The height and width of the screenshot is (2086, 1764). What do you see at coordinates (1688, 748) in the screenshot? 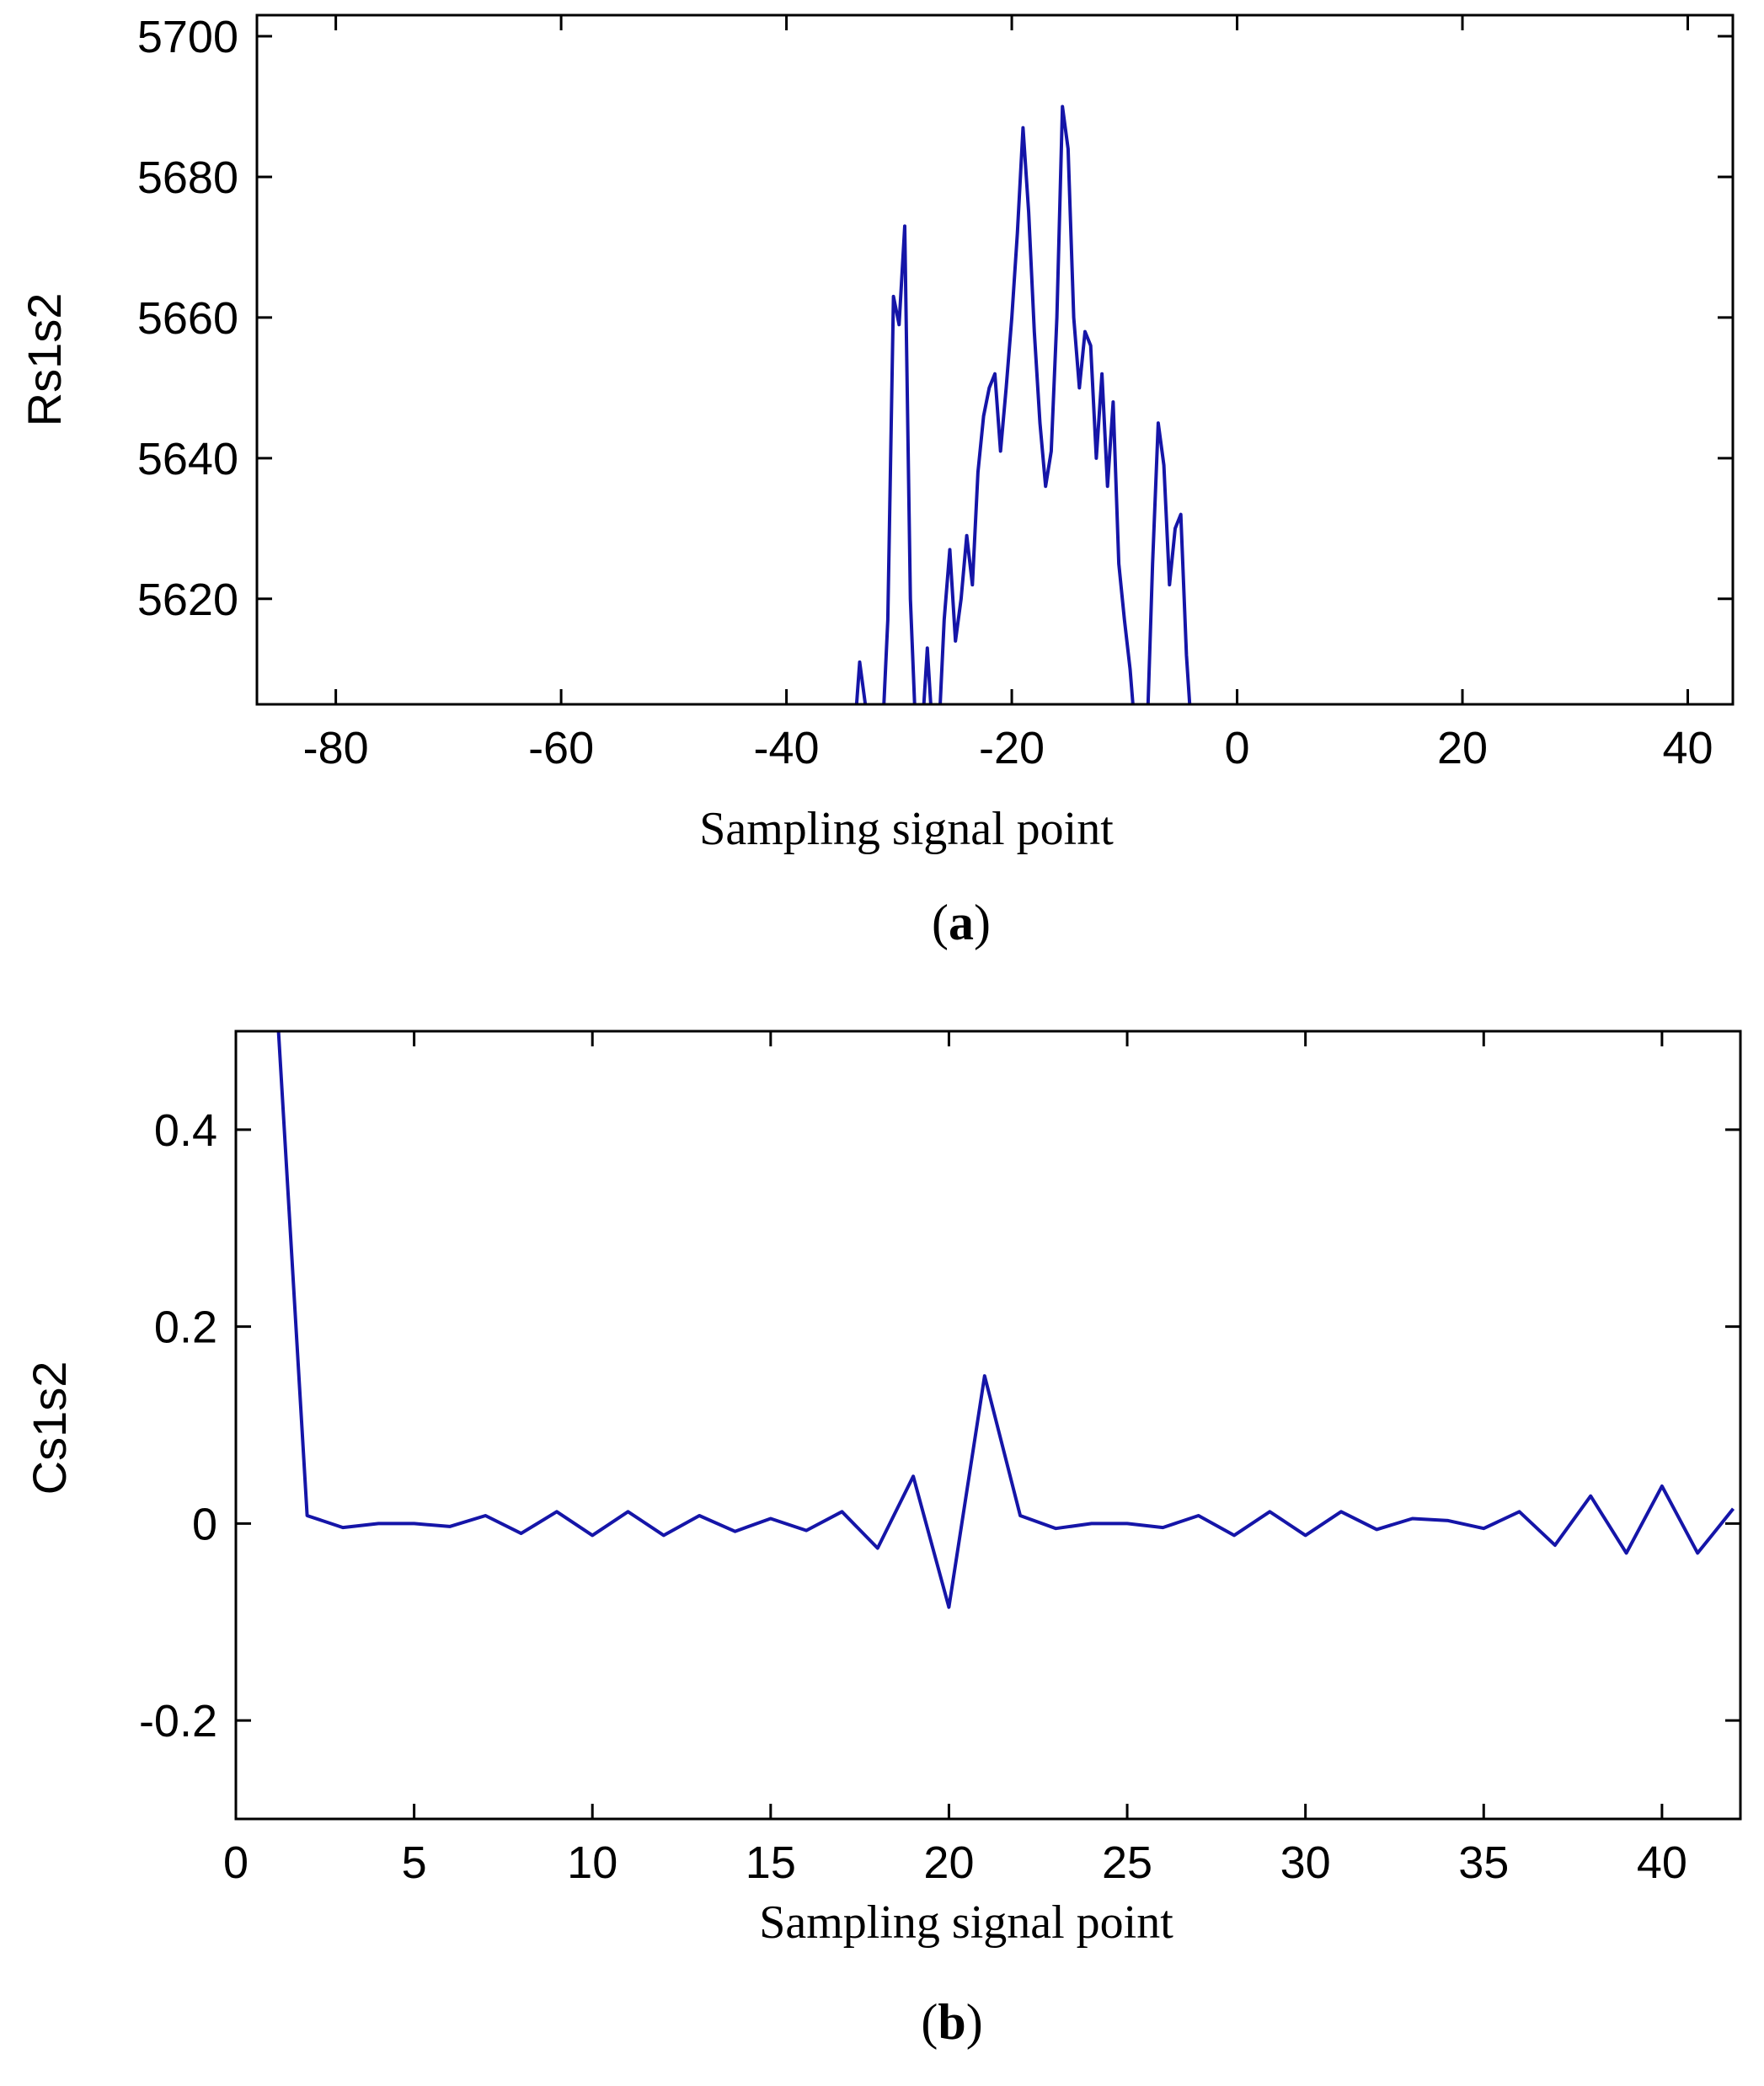
I see `chart-a-x-tick-label: 40` at bounding box center [1688, 748].